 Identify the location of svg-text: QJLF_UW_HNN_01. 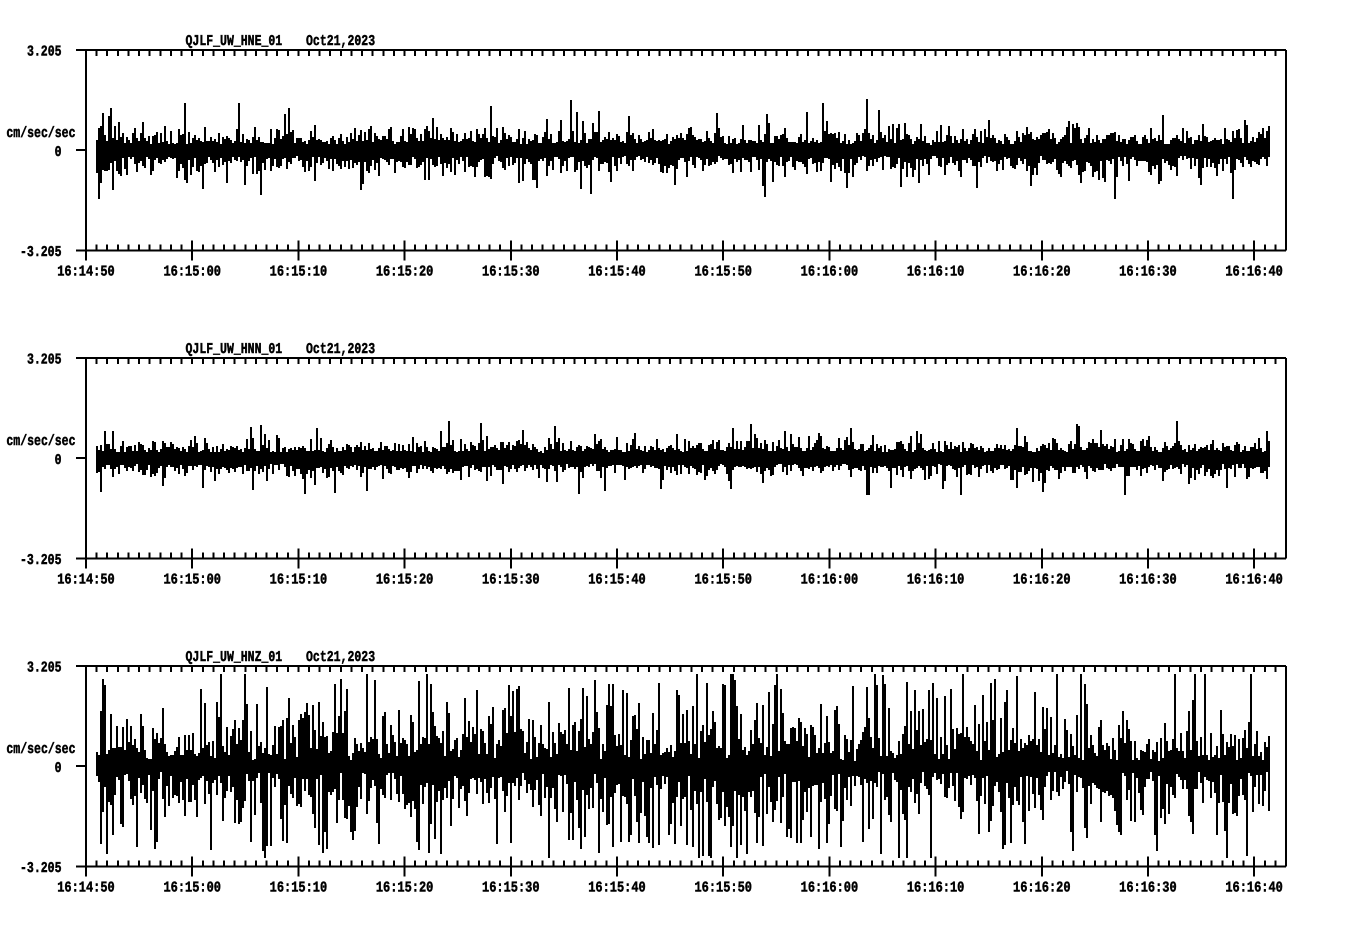
(234, 349).